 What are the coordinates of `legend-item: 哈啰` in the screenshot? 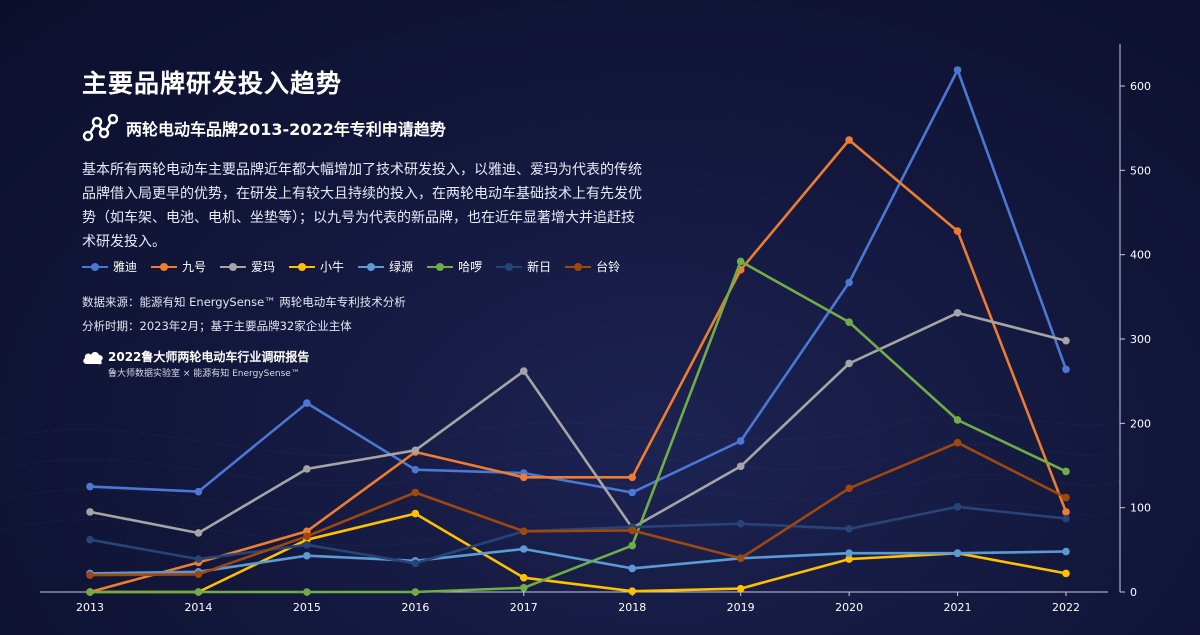 It's located at (454, 266).